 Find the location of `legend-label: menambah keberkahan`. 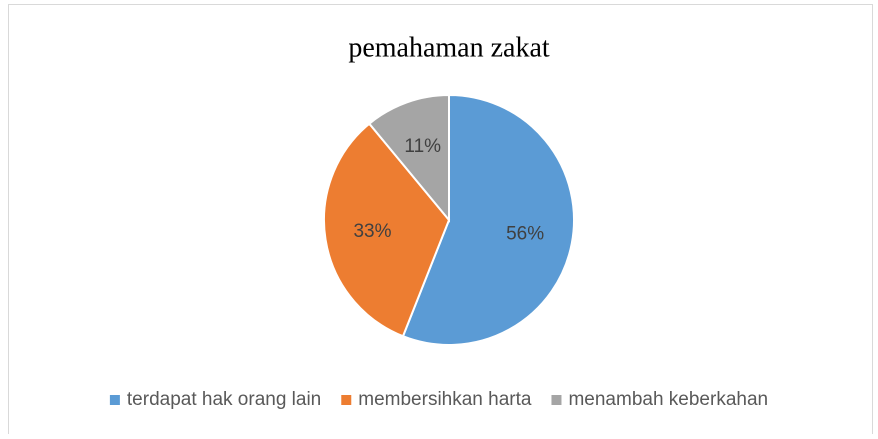

legend-label: menambah keberkahan is located at coordinates (668, 399).